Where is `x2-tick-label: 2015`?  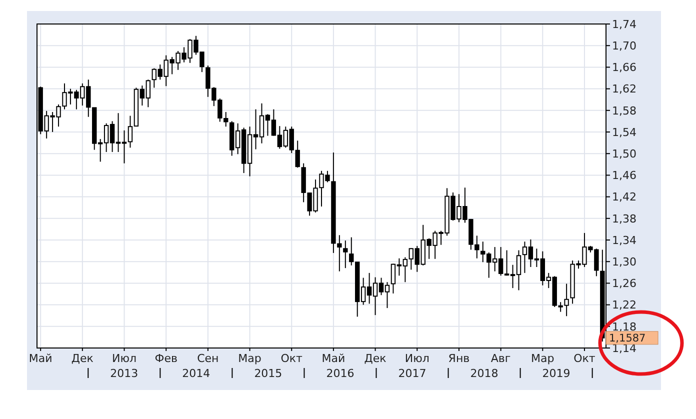
x2-tick-label: 2015 is located at coordinates (268, 373).